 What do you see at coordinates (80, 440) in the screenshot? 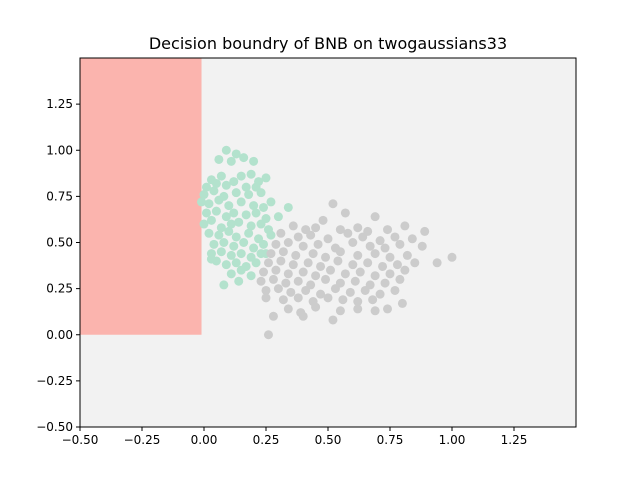
I see `x-tick-label-0: −0.50` at bounding box center [80, 440].